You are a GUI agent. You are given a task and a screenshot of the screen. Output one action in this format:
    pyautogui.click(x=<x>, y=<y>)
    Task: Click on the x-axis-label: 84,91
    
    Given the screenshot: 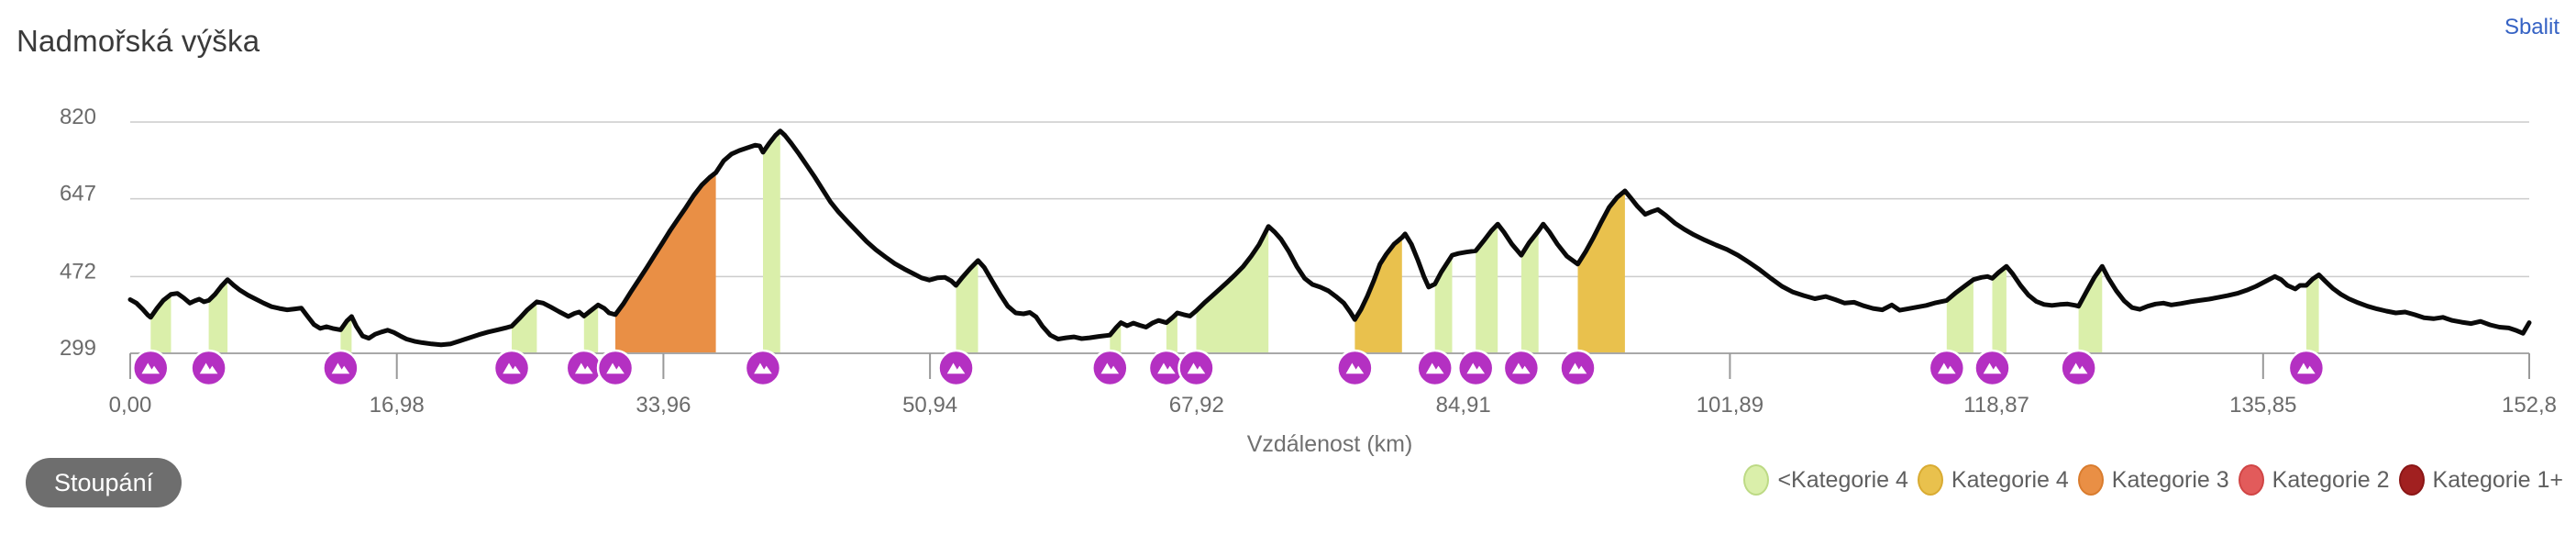 What is the action you would take?
    pyautogui.click(x=1463, y=405)
    